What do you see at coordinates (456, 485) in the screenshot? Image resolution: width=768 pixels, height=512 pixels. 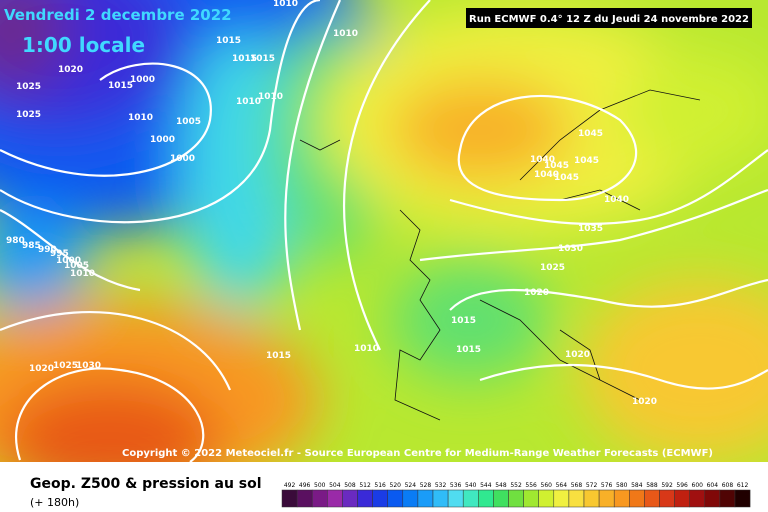 I see `legend-label: 536` at bounding box center [456, 485].